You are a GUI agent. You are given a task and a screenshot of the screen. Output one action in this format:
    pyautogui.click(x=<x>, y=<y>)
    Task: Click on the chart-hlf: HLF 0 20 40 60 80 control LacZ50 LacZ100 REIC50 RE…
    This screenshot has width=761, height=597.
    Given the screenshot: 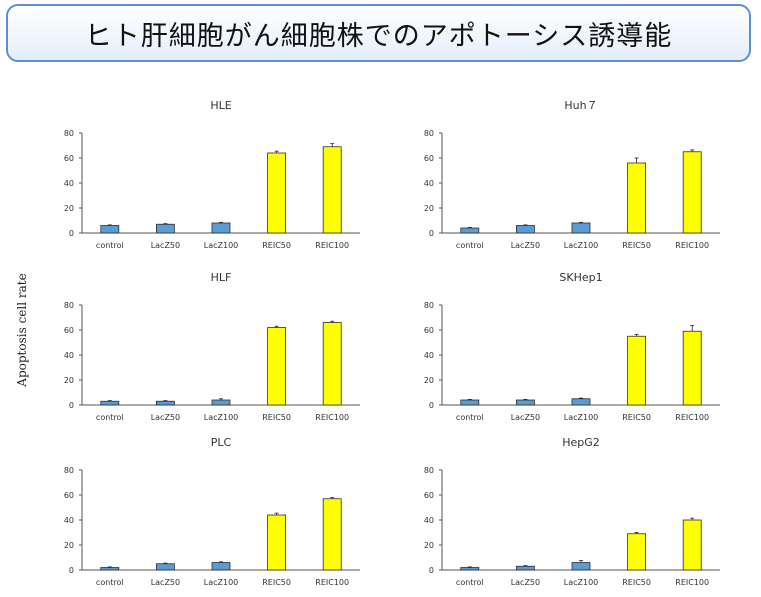 What is the action you would take?
    pyautogui.click(x=212, y=346)
    